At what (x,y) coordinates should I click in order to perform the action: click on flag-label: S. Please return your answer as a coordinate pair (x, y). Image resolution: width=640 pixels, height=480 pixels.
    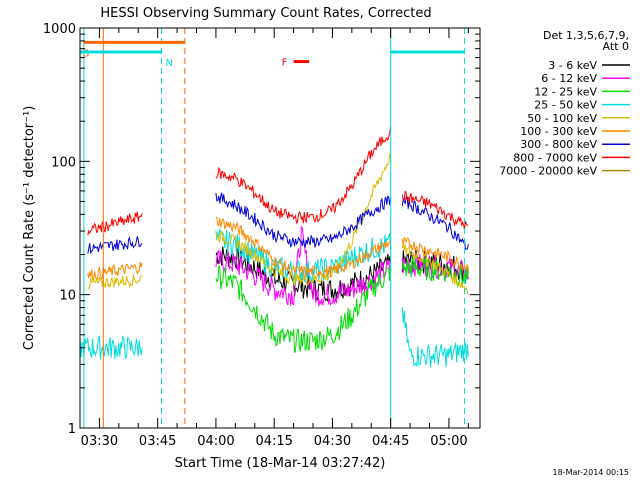
    Looking at the image, I should click on (86, 53).